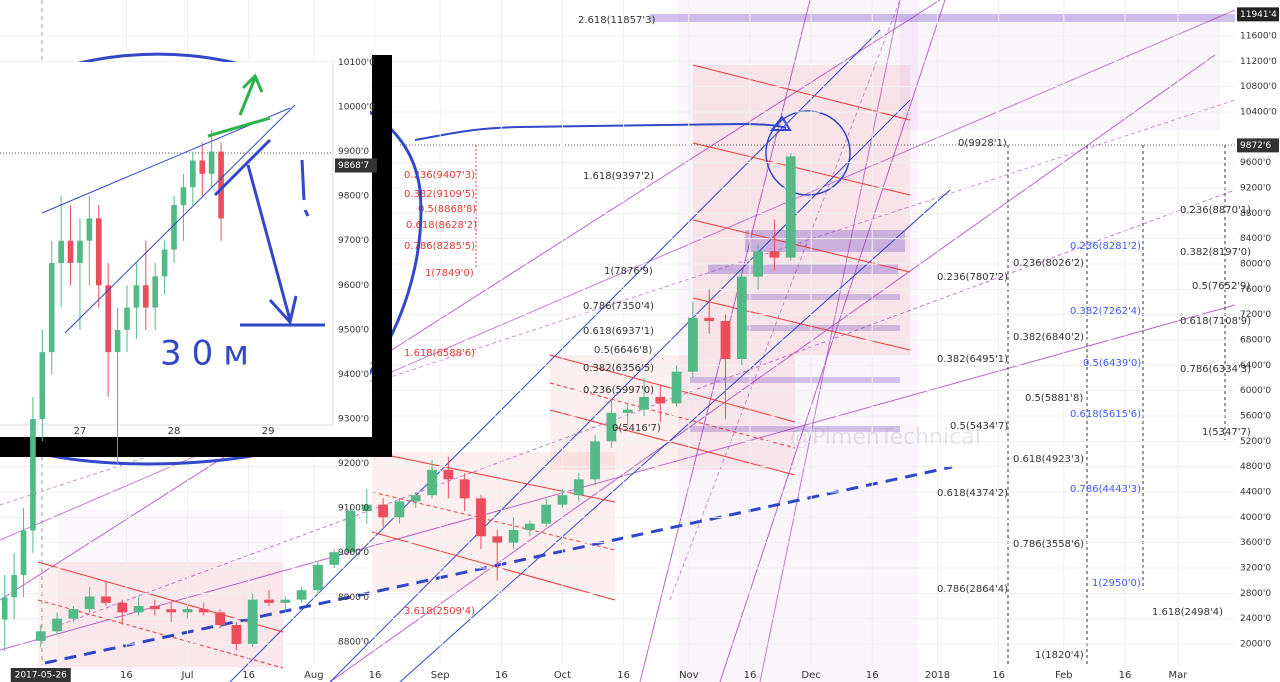 The width and height of the screenshot is (1280, 682). I want to click on price-marker-label: 9872'6, so click(1255, 146).